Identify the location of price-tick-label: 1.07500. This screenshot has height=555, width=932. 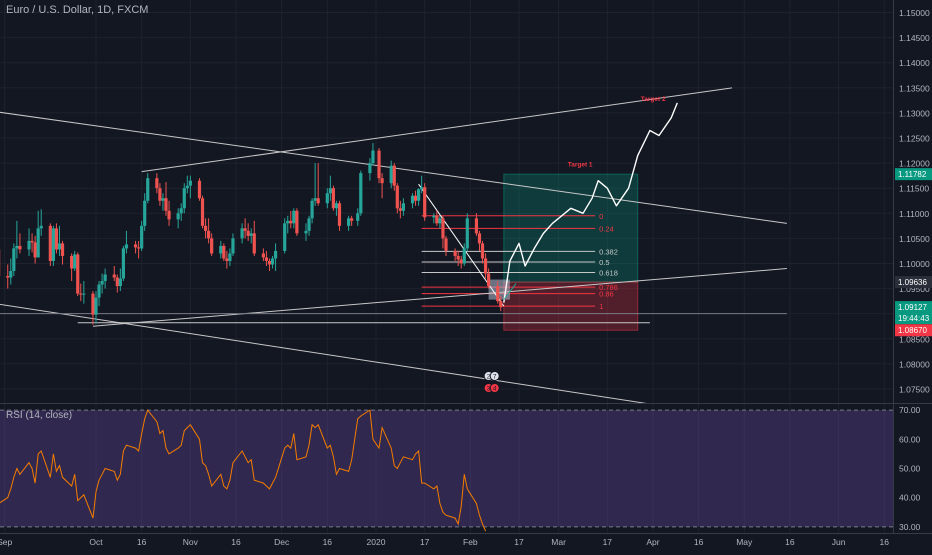
(914, 389).